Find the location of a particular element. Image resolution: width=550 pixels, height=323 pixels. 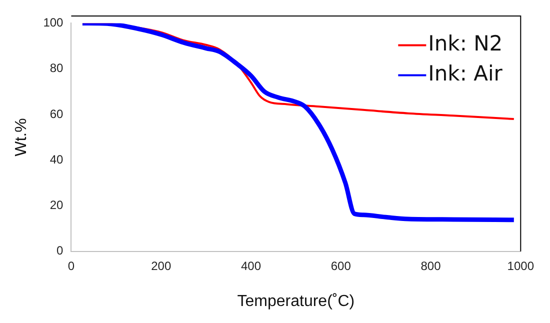

x-tick-label: 400 is located at coordinates (251, 265).